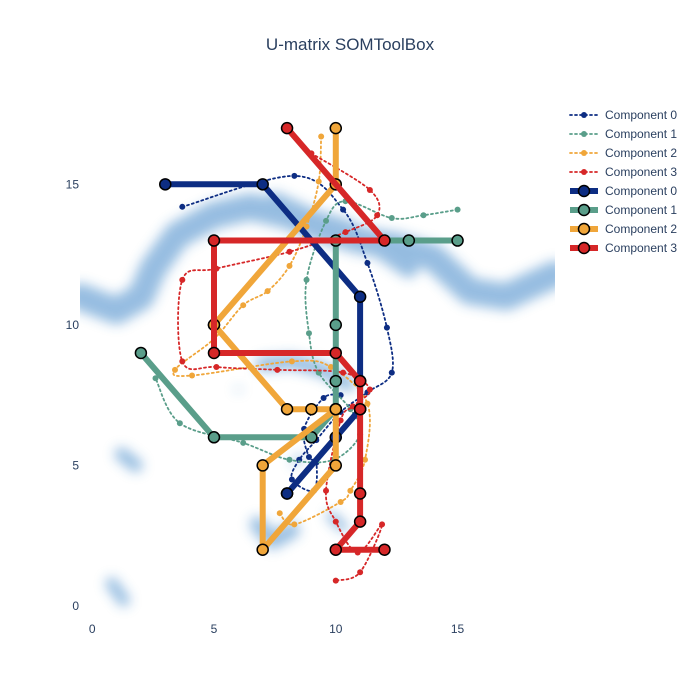  I want to click on legend-item: Component 0, so click(623, 191).